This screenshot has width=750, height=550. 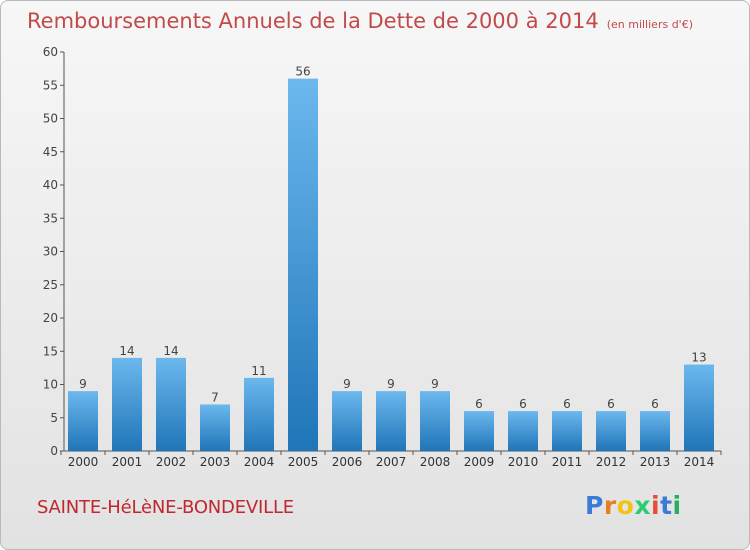 I want to click on x-tick-label: 2004, so click(x=259, y=462).